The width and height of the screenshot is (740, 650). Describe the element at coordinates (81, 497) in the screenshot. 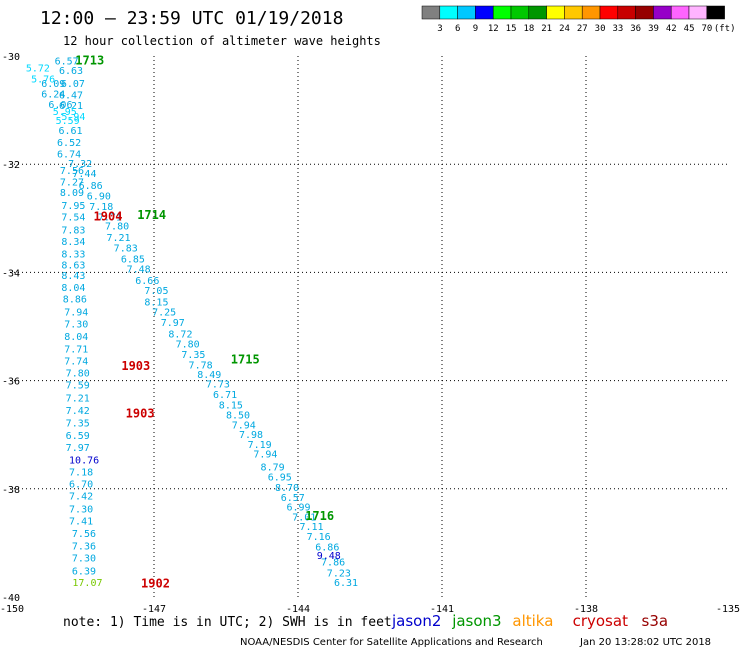

I see `wave-height-label: 7.42` at that location.